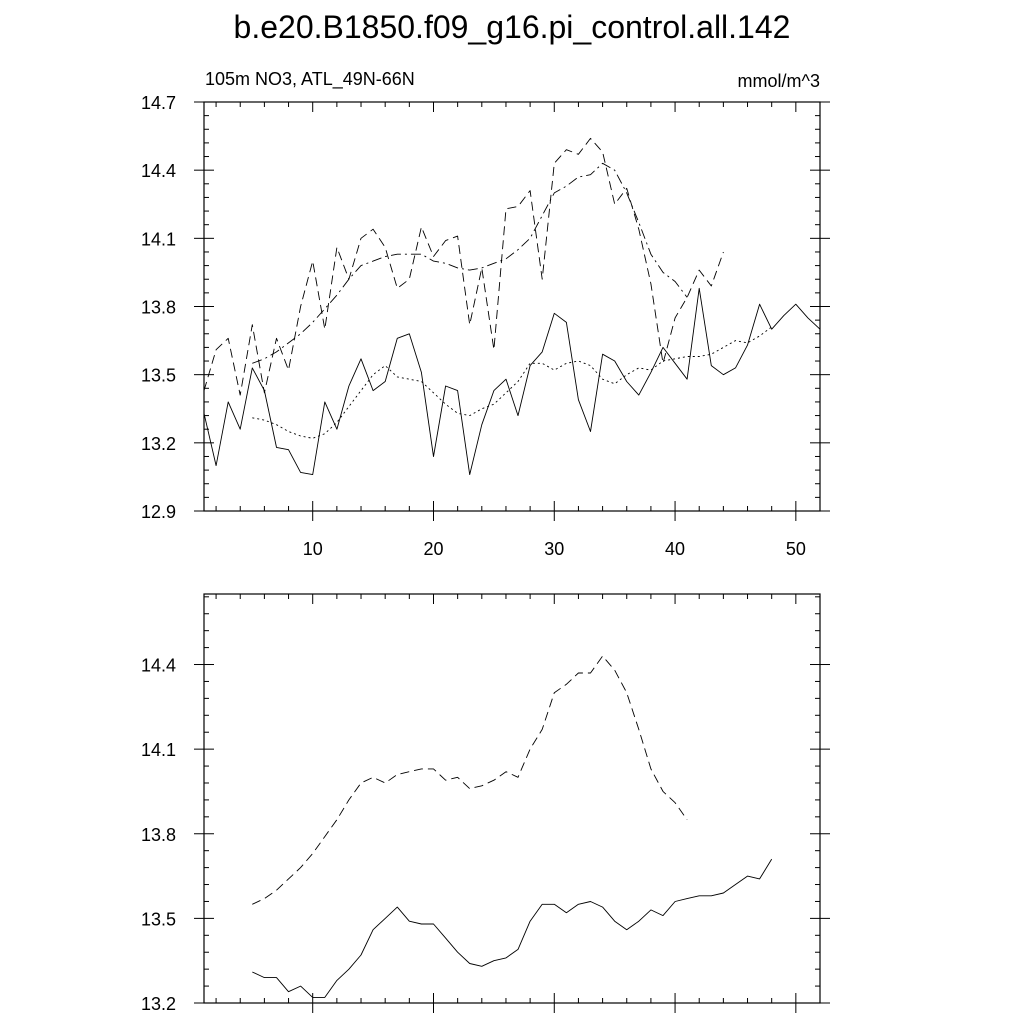  What do you see at coordinates (675, 549) in the screenshot?
I see `x-tick-label: 40` at bounding box center [675, 549].